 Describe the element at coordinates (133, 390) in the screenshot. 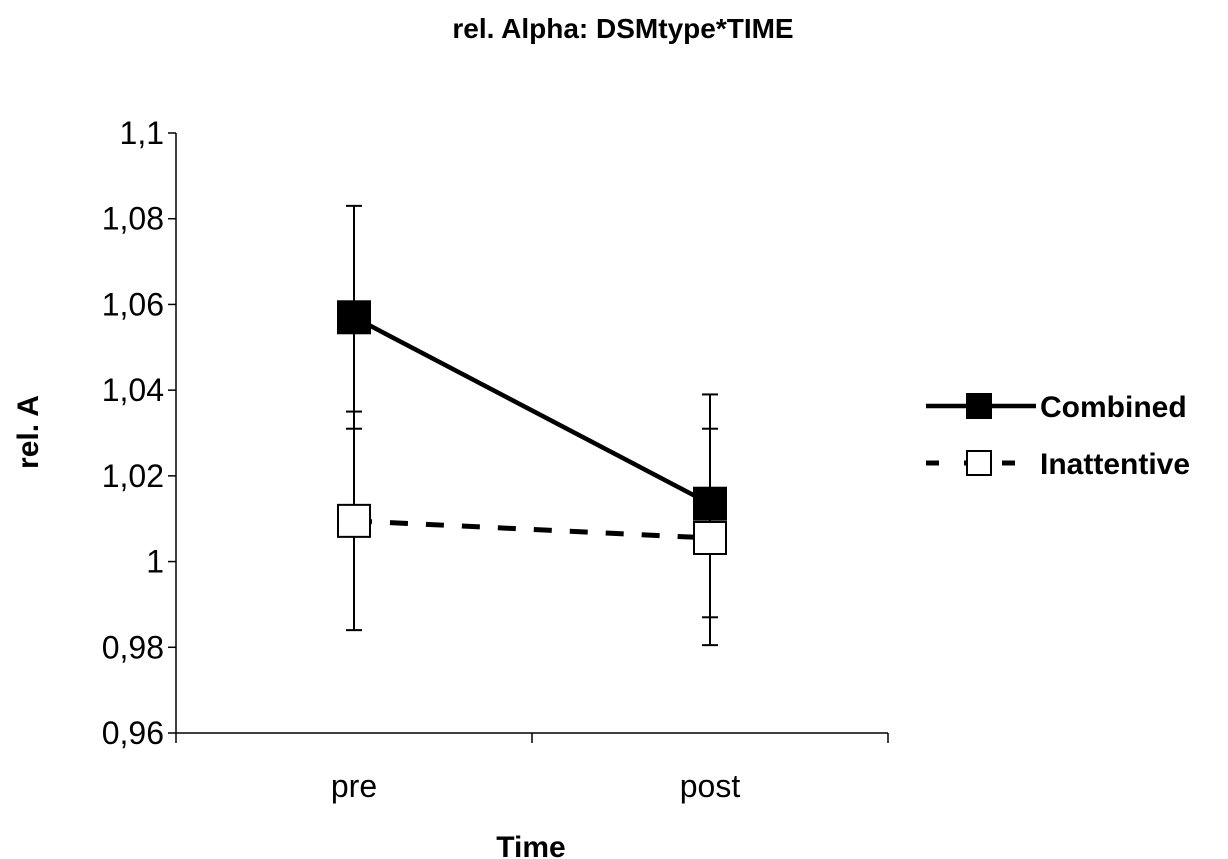

I see `y-tick-label: 1,04` at that location.